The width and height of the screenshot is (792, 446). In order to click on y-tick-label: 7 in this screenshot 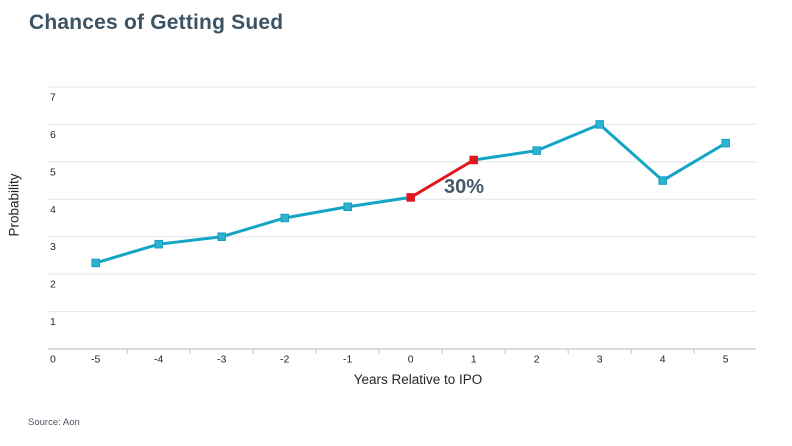, I will do `click(53, 97)`.